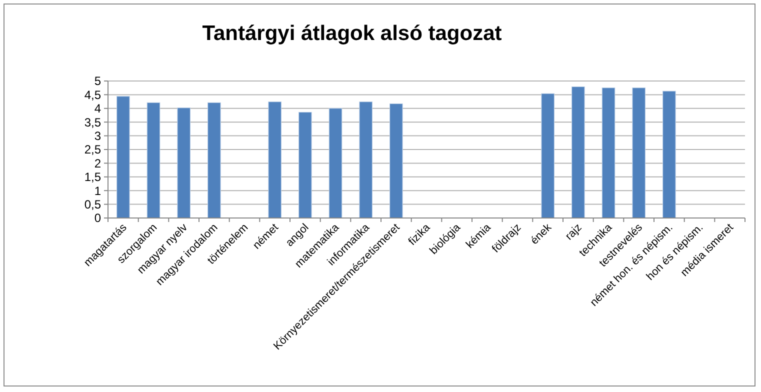 The image size is (761, 392). Describe the element at coordinates (98, 191) in the screenshot. I see `y-tick-label: 1` at that location.